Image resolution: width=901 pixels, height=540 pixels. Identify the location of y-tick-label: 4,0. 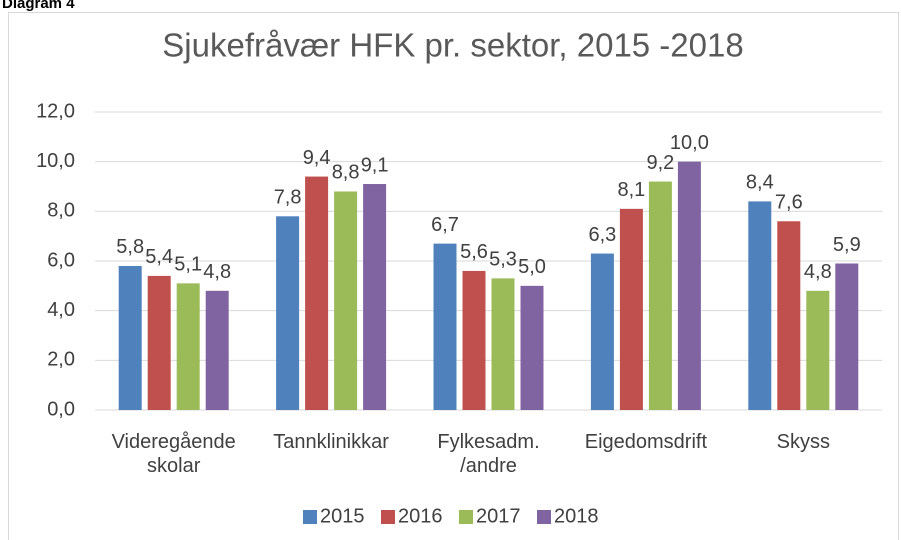
(61, 310).